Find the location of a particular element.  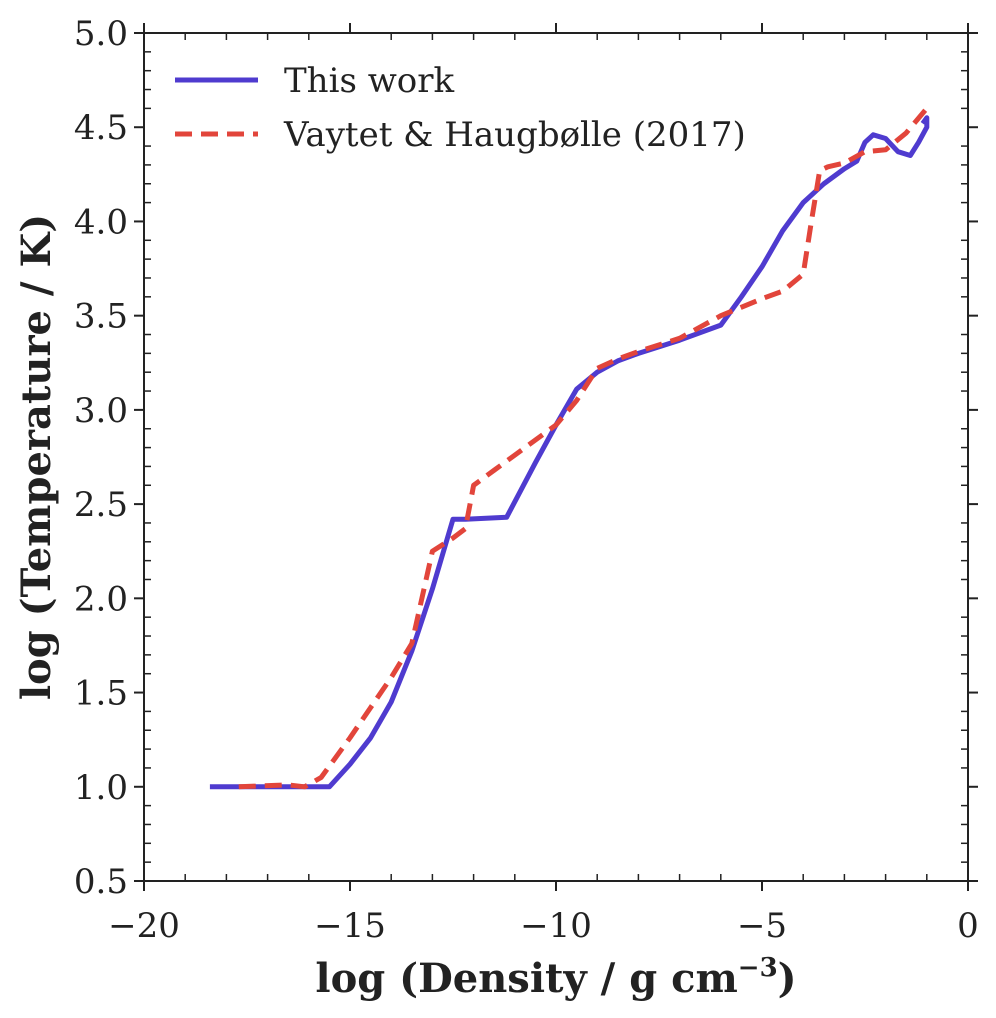

y-tick-label: 1.5 is located at coordinates (101, 694).